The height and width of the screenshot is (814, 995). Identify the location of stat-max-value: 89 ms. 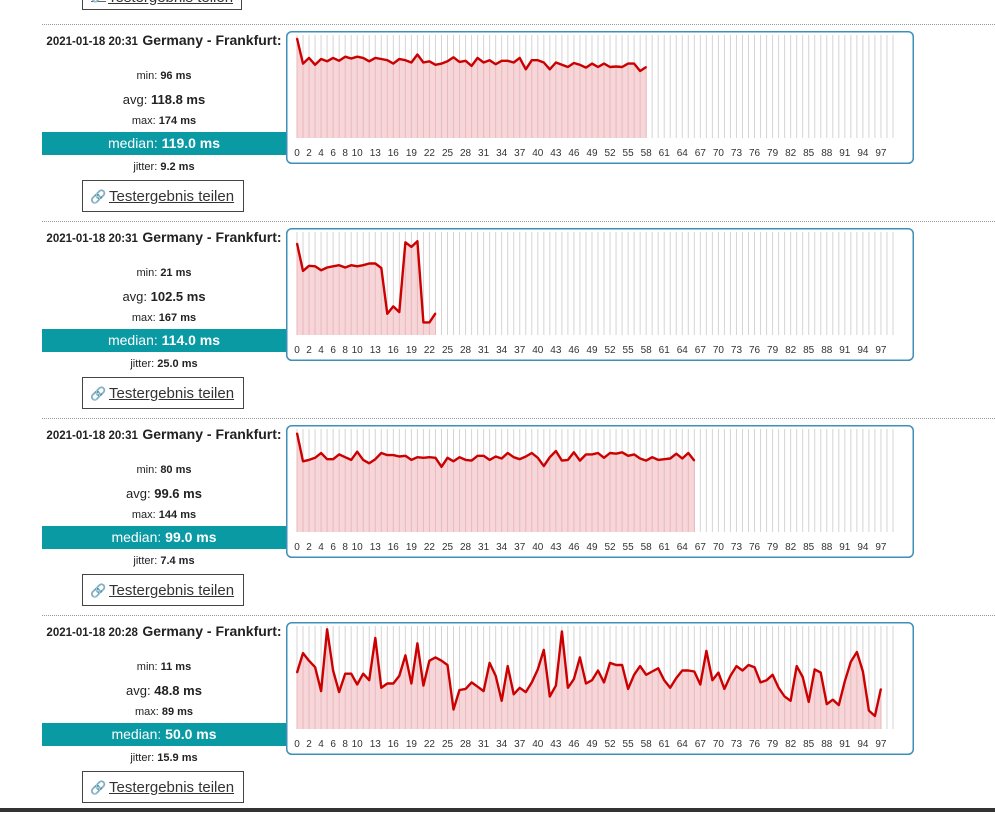
(177, 712).